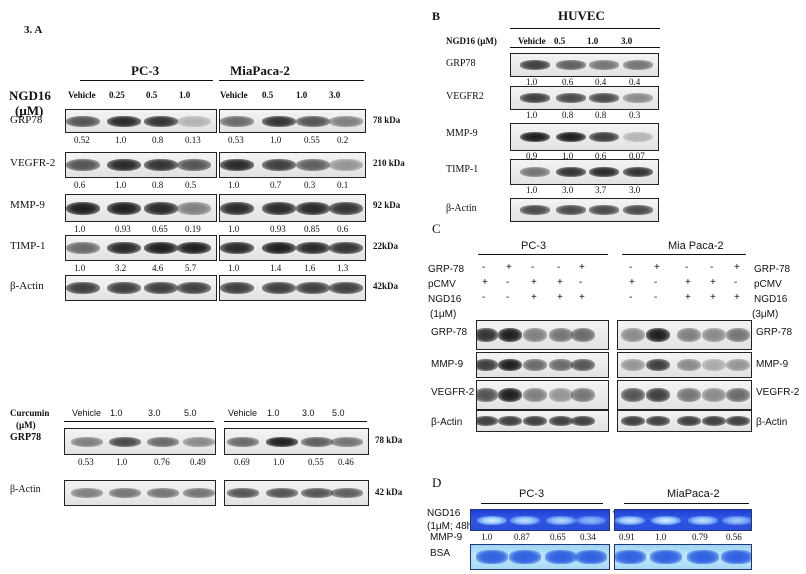 The height and width of the screenshot is (574, 806). What do you see at coordinates (27, 205) in the screenshot?
I see `row-label-a: MMP-9` at bounding box center [27, 205].